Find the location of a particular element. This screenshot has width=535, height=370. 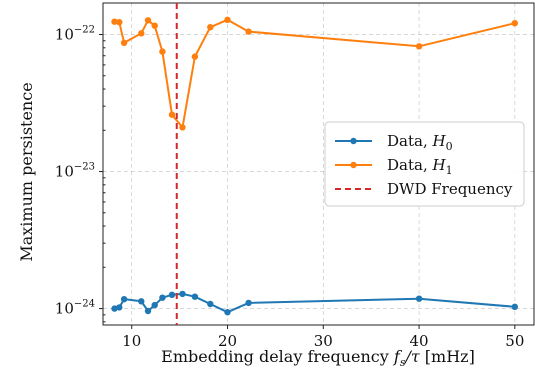

y-axis-label: Maximum persistence is located at coordinates (26, 171).